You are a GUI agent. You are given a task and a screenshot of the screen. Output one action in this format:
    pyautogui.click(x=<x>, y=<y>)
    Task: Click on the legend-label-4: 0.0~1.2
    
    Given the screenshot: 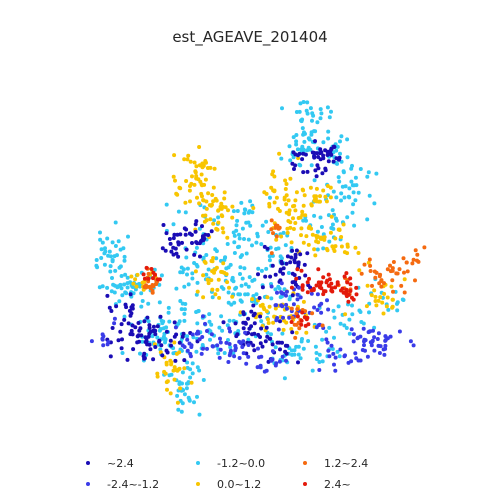 What is the action you would take?
    pyautogui.click(x=239, y=484)
    